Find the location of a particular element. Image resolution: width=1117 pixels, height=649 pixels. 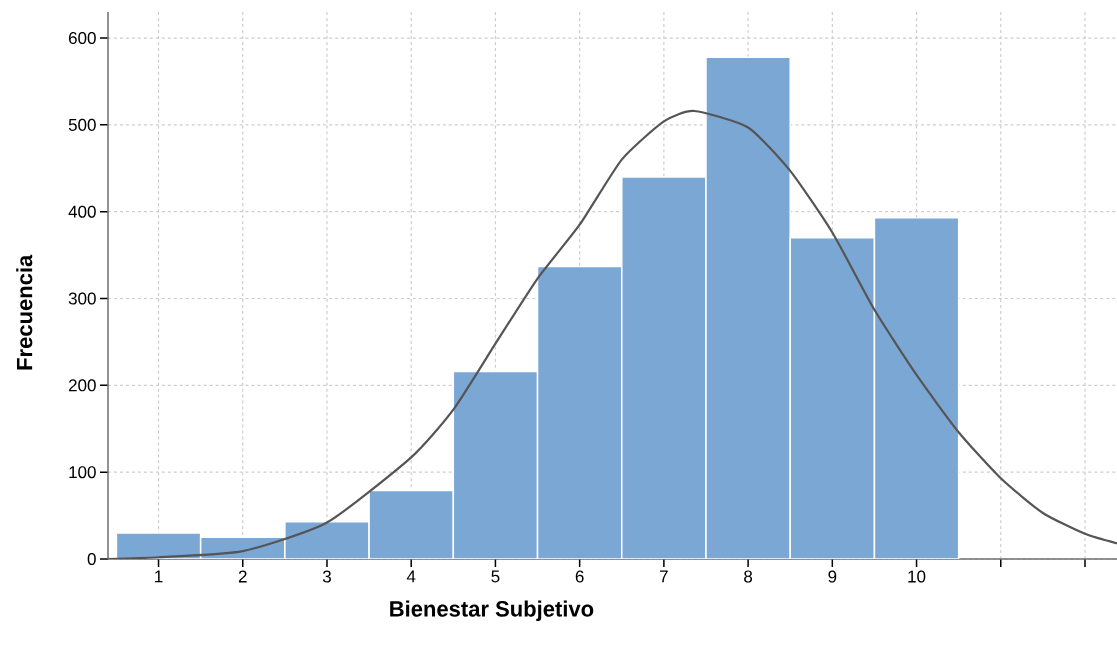

y-axis-title: Frecuencia is located at coordinates (24, 312).